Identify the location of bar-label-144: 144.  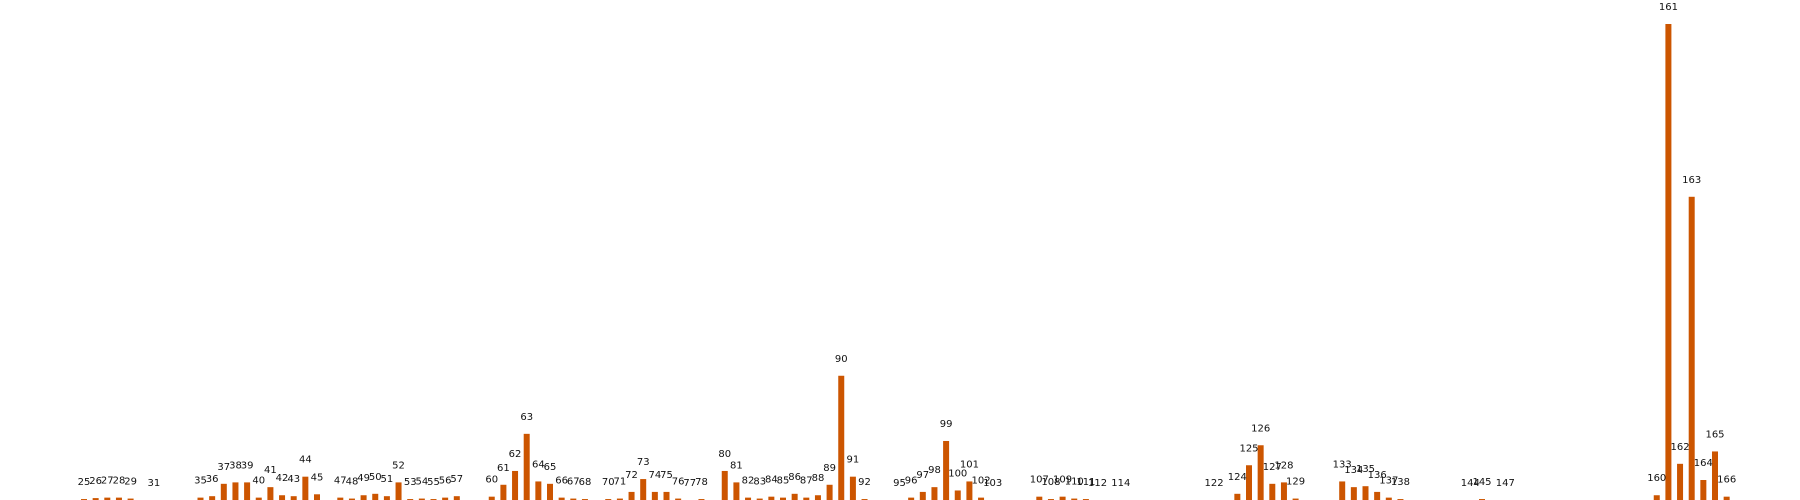
(1470, 483).